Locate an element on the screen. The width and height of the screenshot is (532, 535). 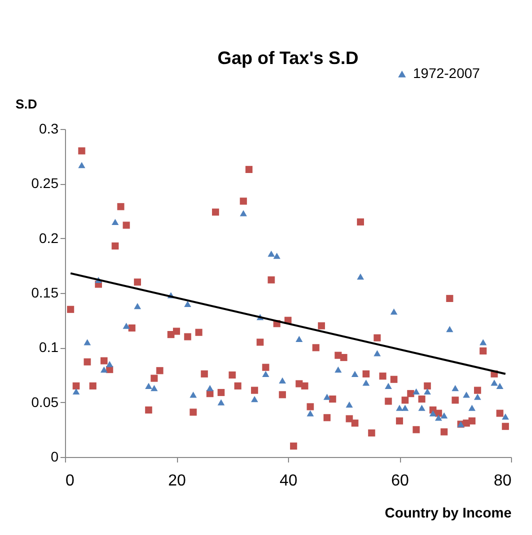
chart-title: Gap of Tax's S.D is located at coordinates (288, 58).